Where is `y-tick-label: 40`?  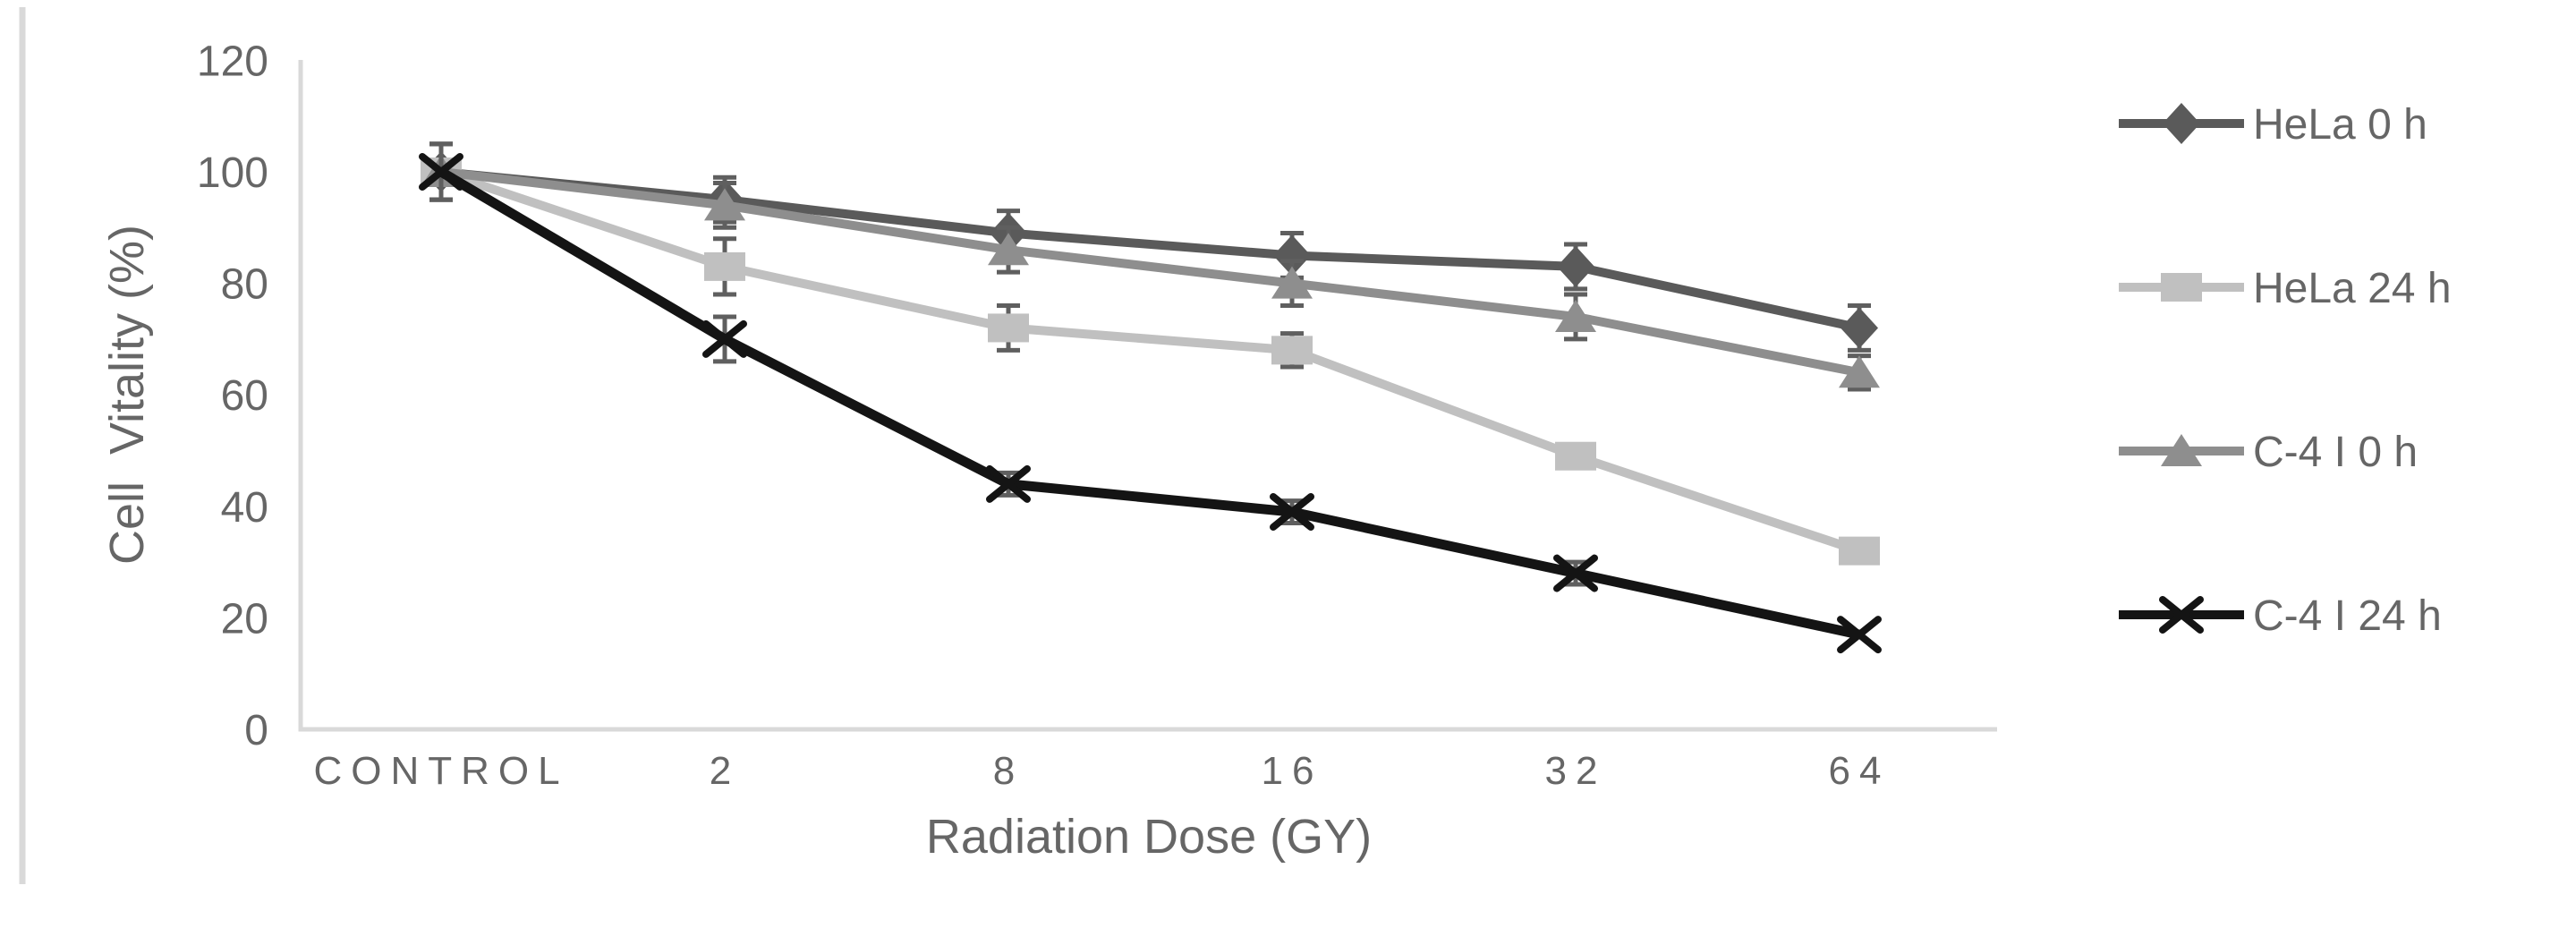
y-tick-label: 40 is located at coordinates (244, 508).